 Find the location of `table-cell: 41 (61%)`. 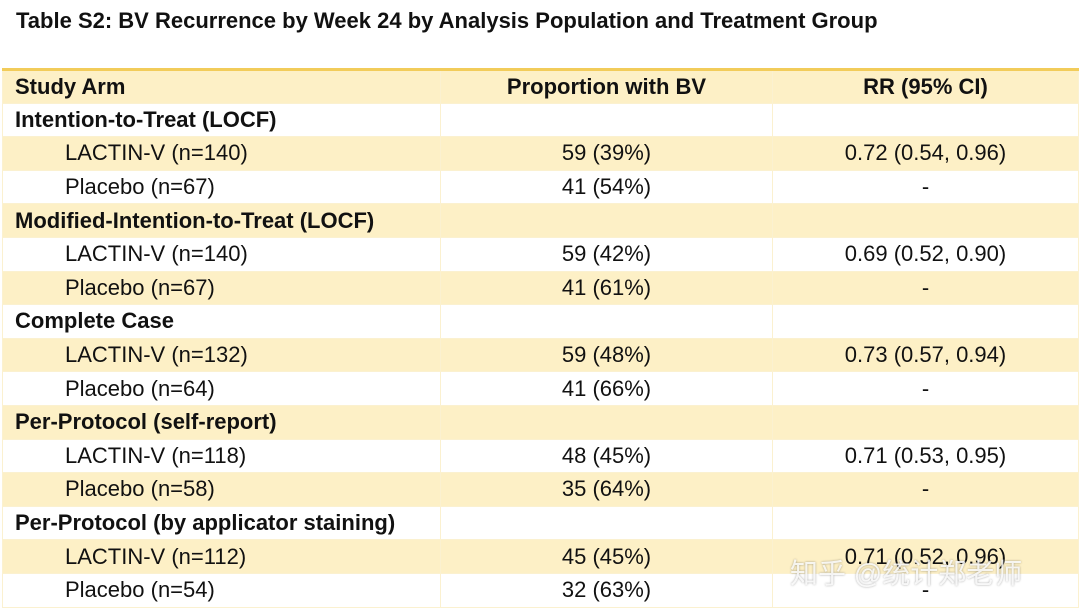

table-cell: 41 (61%) is located at coordinates (606, 288).